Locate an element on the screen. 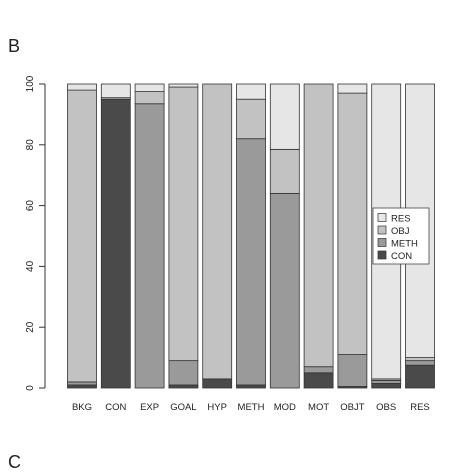  bar-res-meth is located at coordinates (420, 363).